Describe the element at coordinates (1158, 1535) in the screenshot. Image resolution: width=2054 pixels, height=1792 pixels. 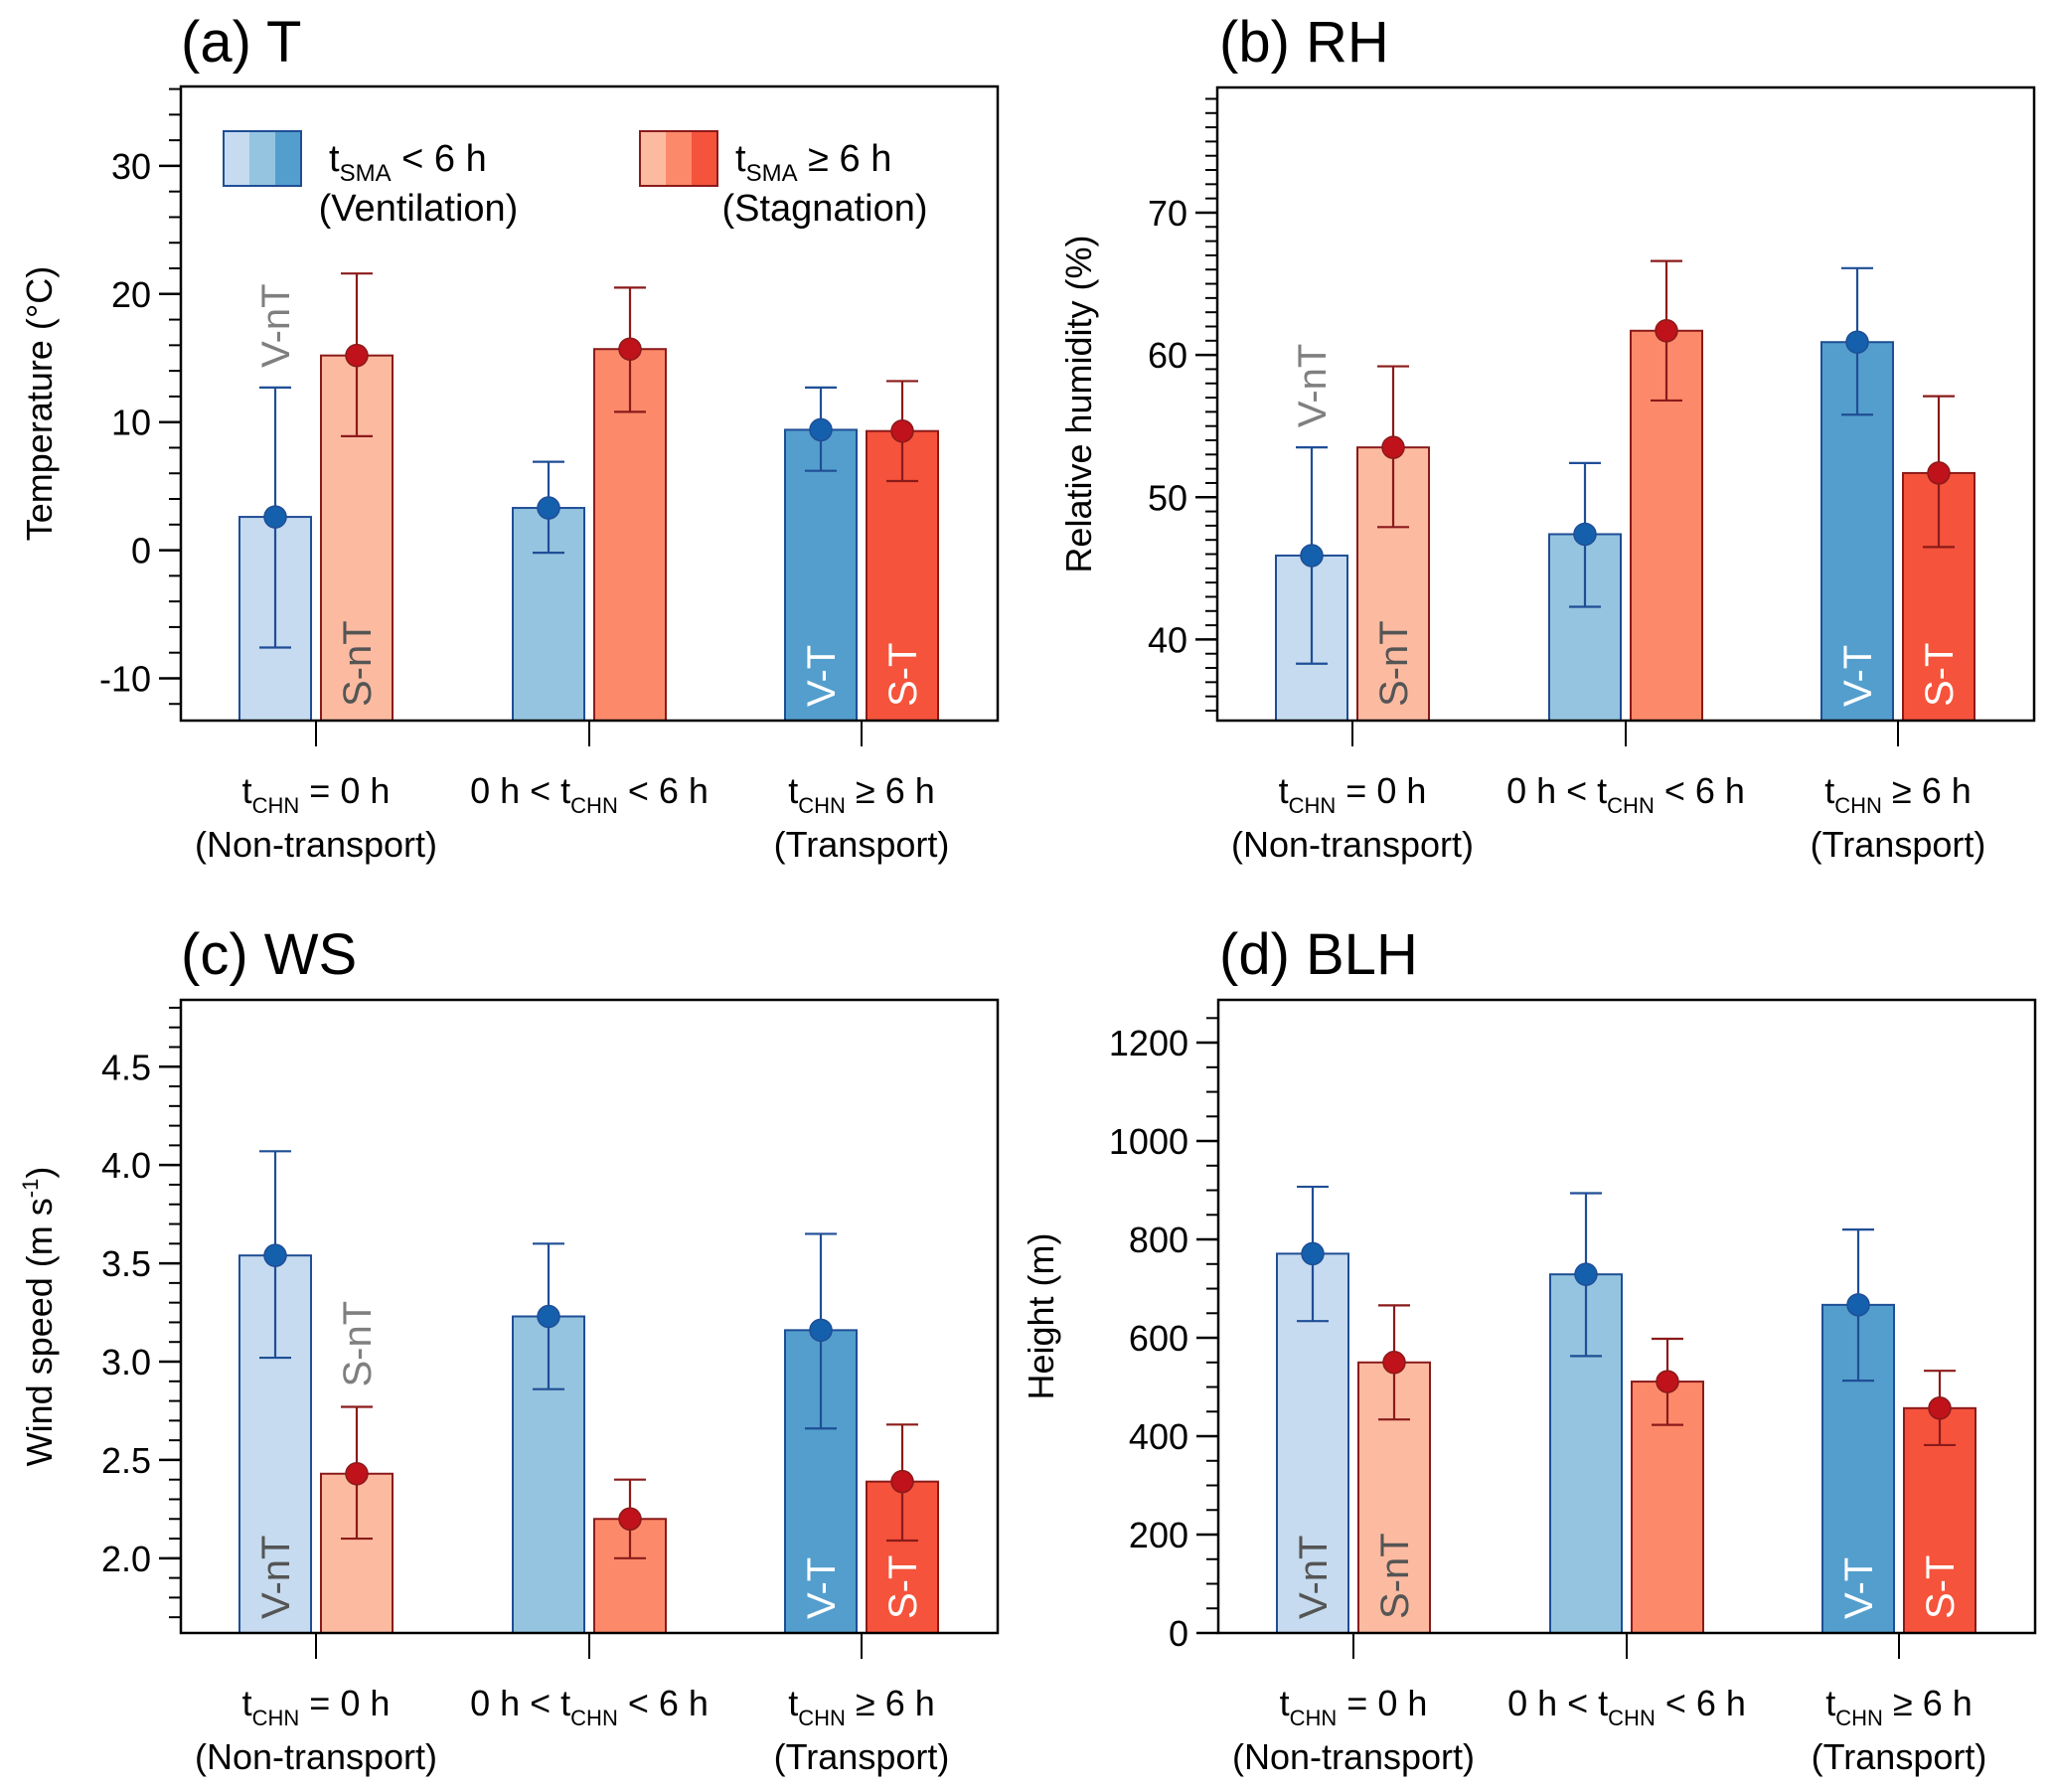
I see `y-tick-label: 200` at that location.